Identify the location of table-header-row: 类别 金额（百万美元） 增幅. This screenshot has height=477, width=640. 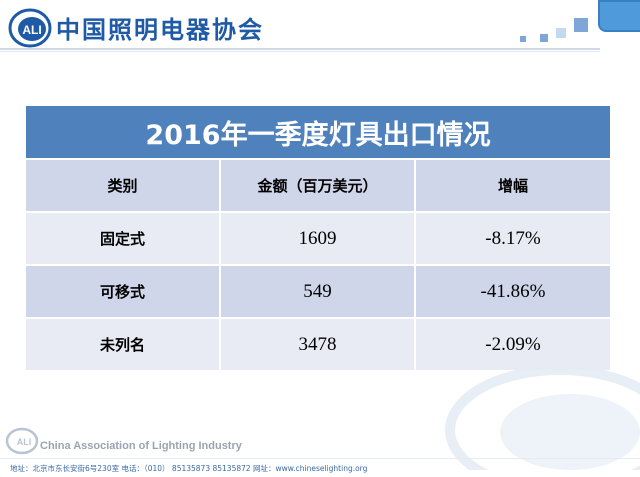
(318, 184).